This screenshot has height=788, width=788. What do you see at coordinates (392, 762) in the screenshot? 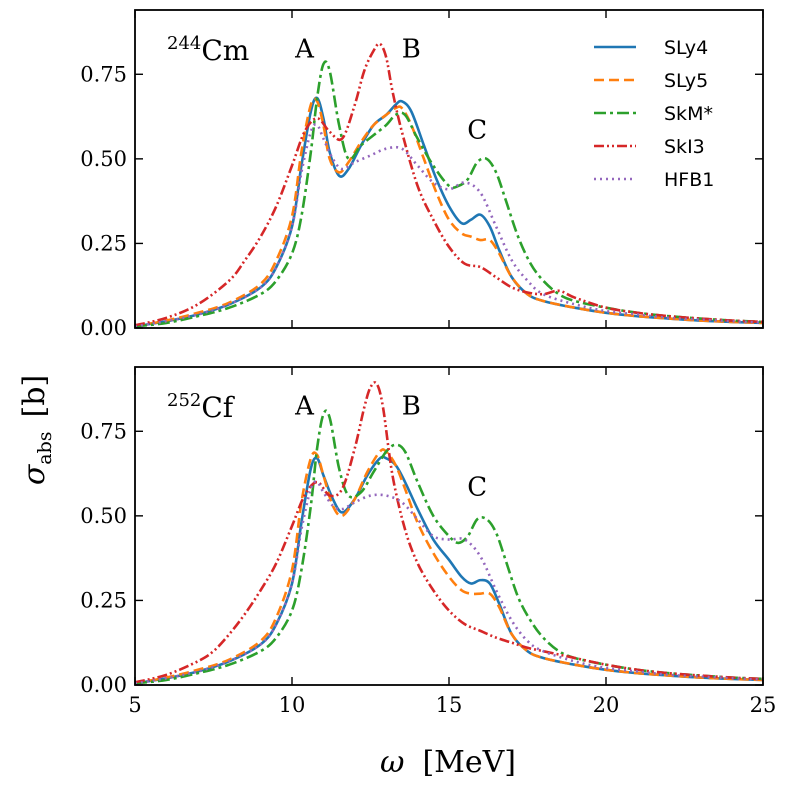
I see `x-axis-symbol: ω` at bounding box center [392, 762].